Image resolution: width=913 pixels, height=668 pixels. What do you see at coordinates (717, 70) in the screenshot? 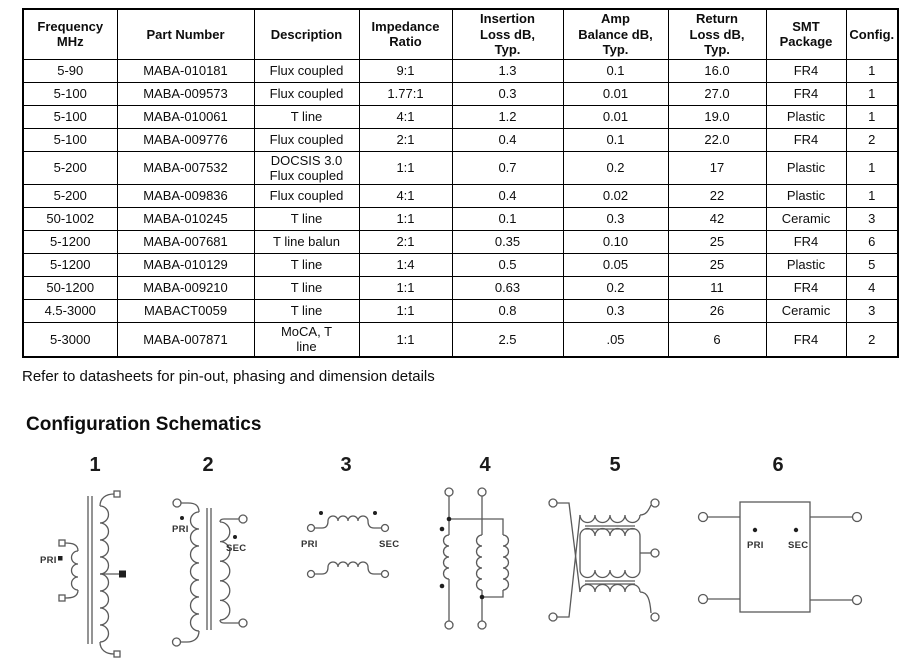
I see `cell-return-loss: 16.0` at bounding box center [717, 70].